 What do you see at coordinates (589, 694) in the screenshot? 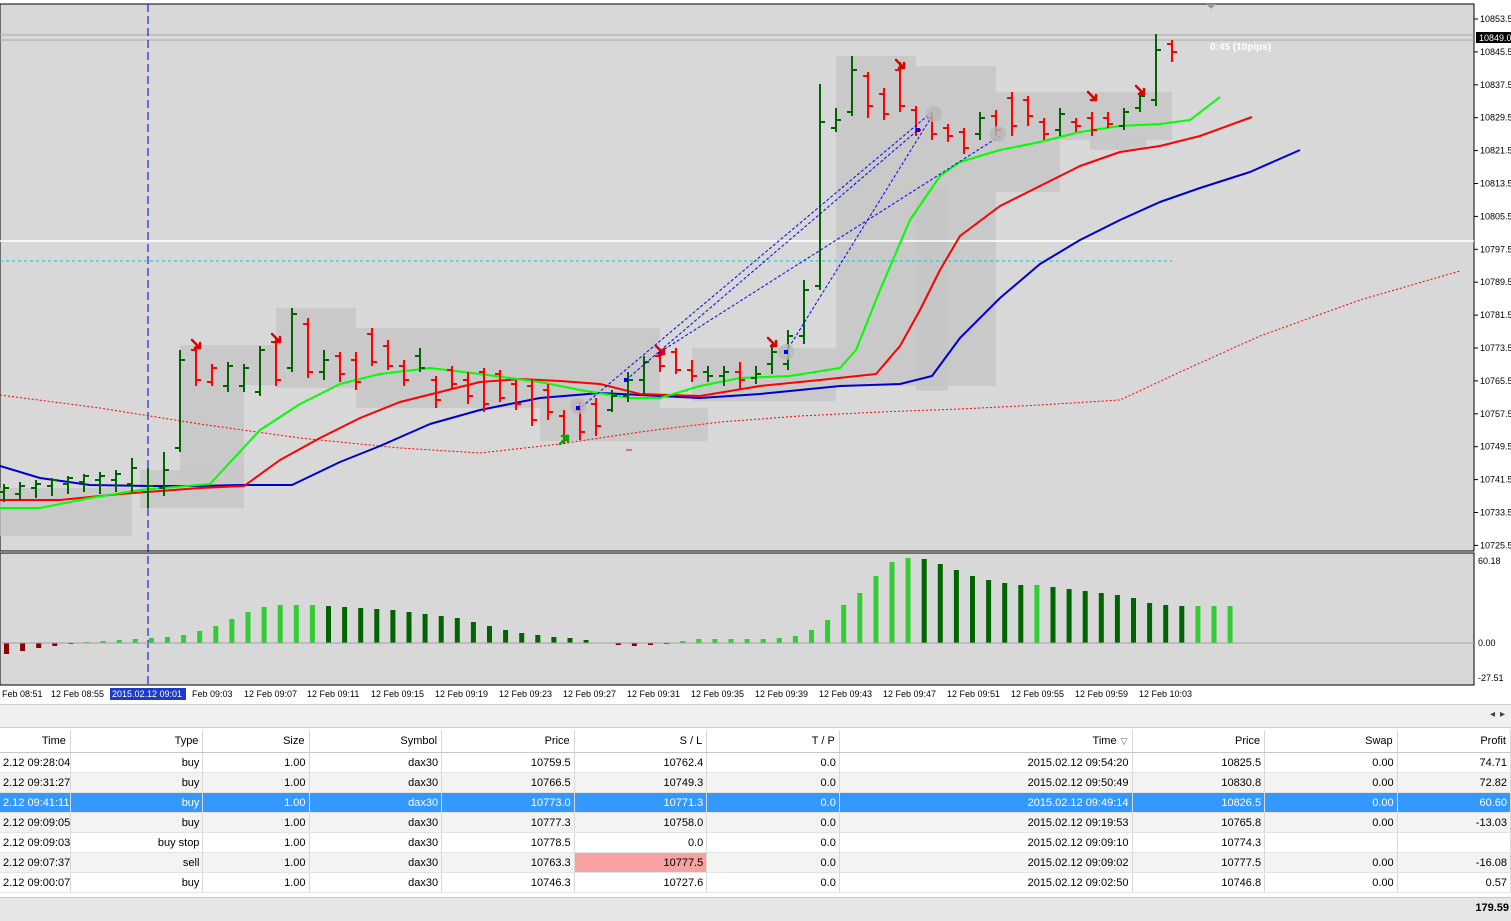
I see `time-tick-label: 12 Feb 09:27` at bounding box center [589, 694].